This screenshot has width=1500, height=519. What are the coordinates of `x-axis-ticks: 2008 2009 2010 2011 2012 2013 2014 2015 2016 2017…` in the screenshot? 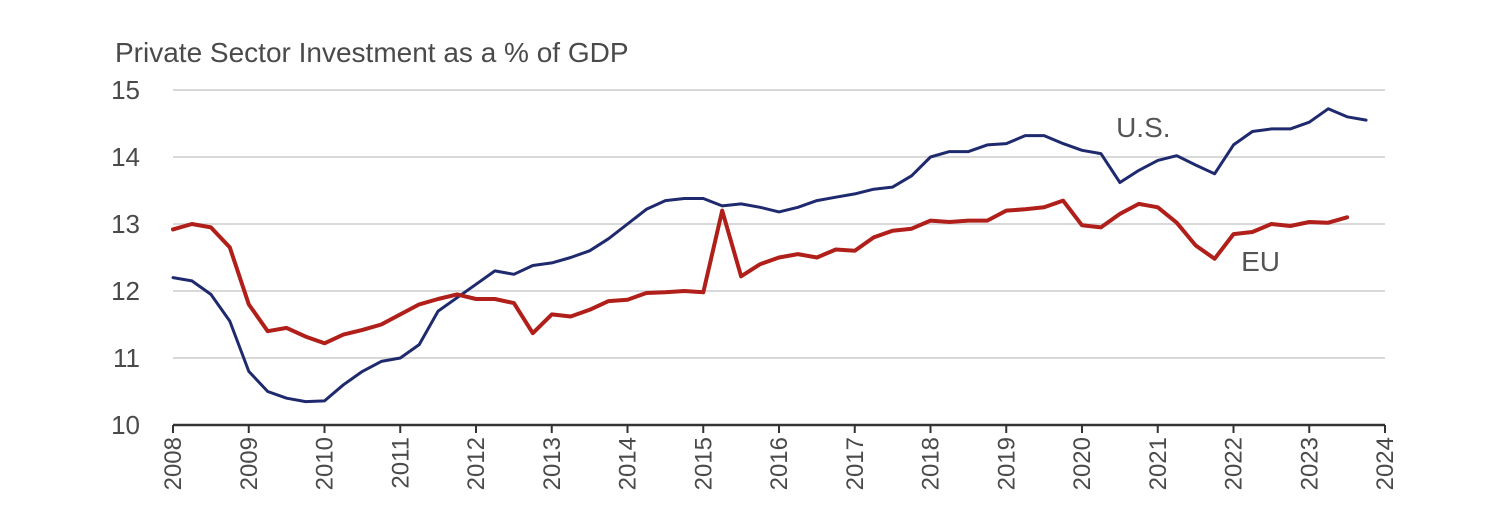 It's located at (779, 456).